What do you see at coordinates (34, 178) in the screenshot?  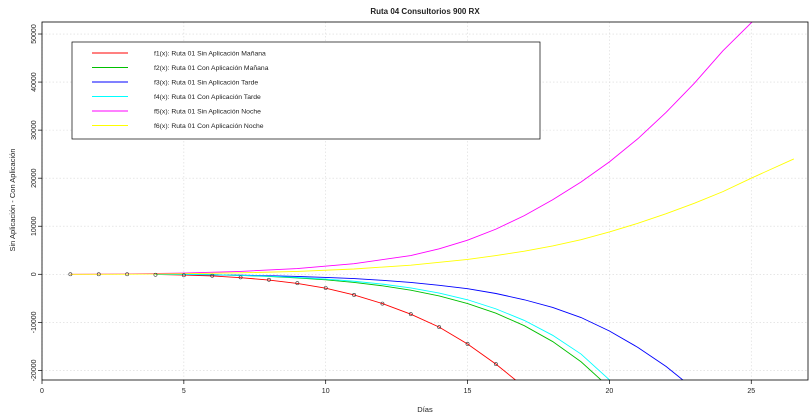 I see `y-tick-label: 20000` at bounding box center [34, 178].